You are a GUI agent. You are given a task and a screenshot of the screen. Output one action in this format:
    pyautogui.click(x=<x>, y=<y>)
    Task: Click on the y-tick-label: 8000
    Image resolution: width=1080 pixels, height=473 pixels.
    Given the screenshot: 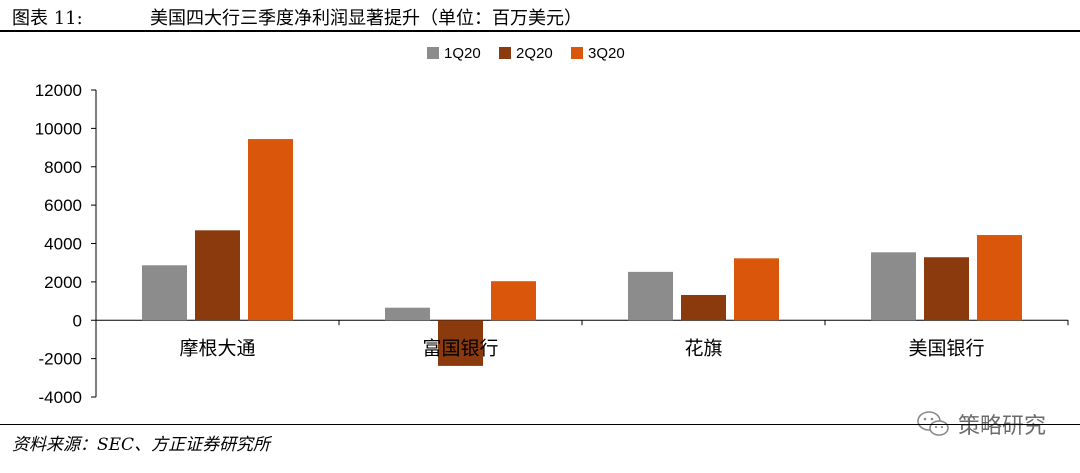 What is the action you would take?
    pyautogui.click(x=63, y=167)
    